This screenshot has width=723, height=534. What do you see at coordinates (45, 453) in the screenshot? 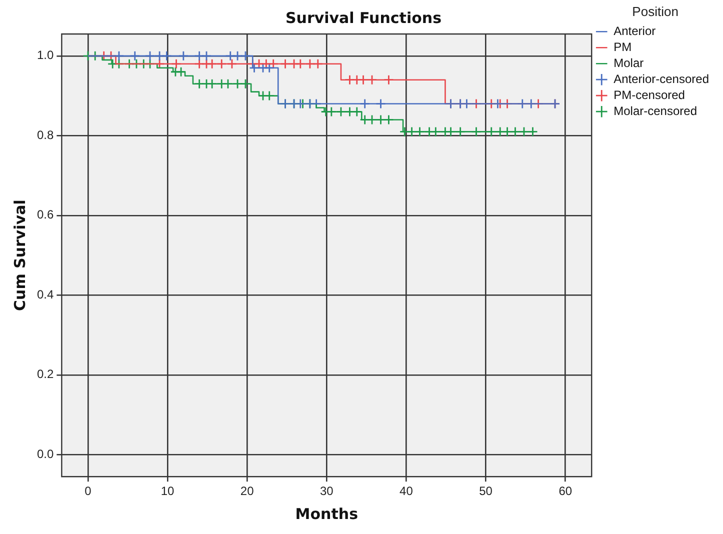
I see `y-tick-label: 0.0` at bounding box center [45, 453].